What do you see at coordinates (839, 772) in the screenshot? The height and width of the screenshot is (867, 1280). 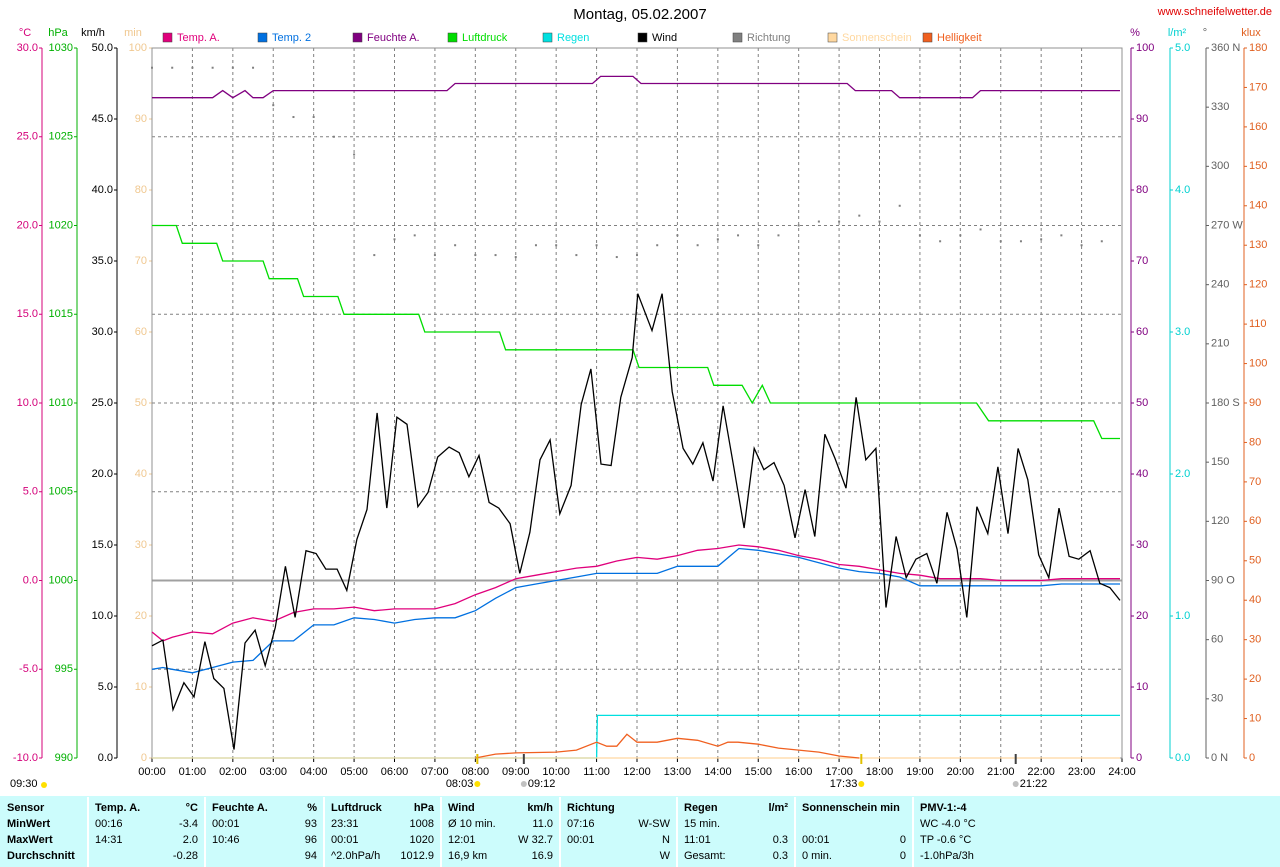 I see `x-tick-label: 17:00` at bounding box center [839, 772].